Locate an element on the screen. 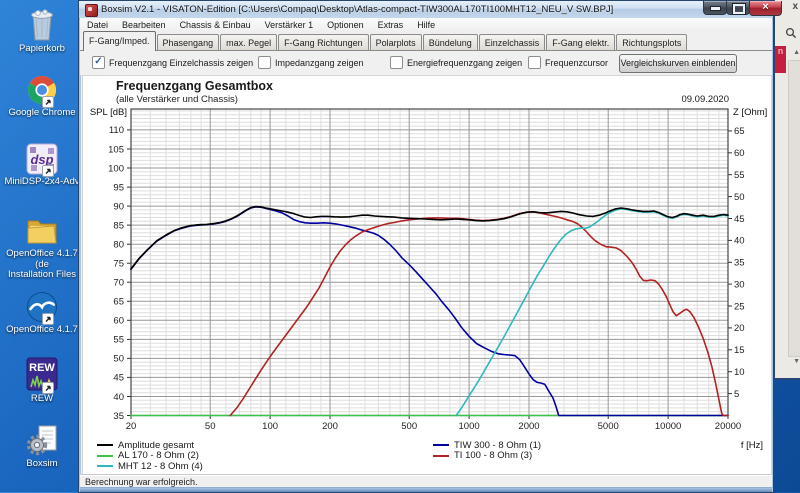  close-icon: × is located at coordinates (765, 7).